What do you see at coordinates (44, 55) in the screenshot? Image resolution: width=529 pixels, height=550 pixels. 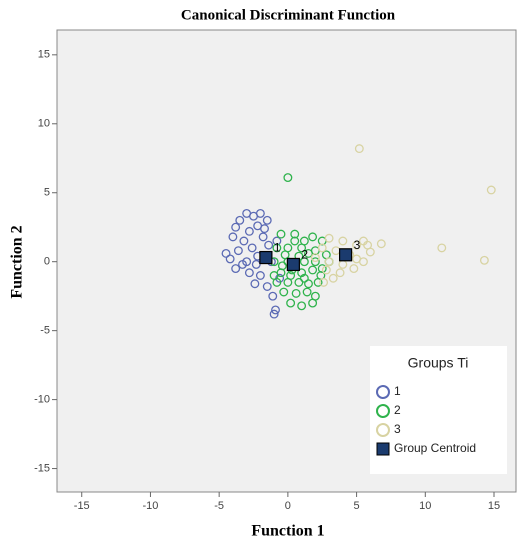 I see `y-tick-label: 15` at bounding box center [44, 55].